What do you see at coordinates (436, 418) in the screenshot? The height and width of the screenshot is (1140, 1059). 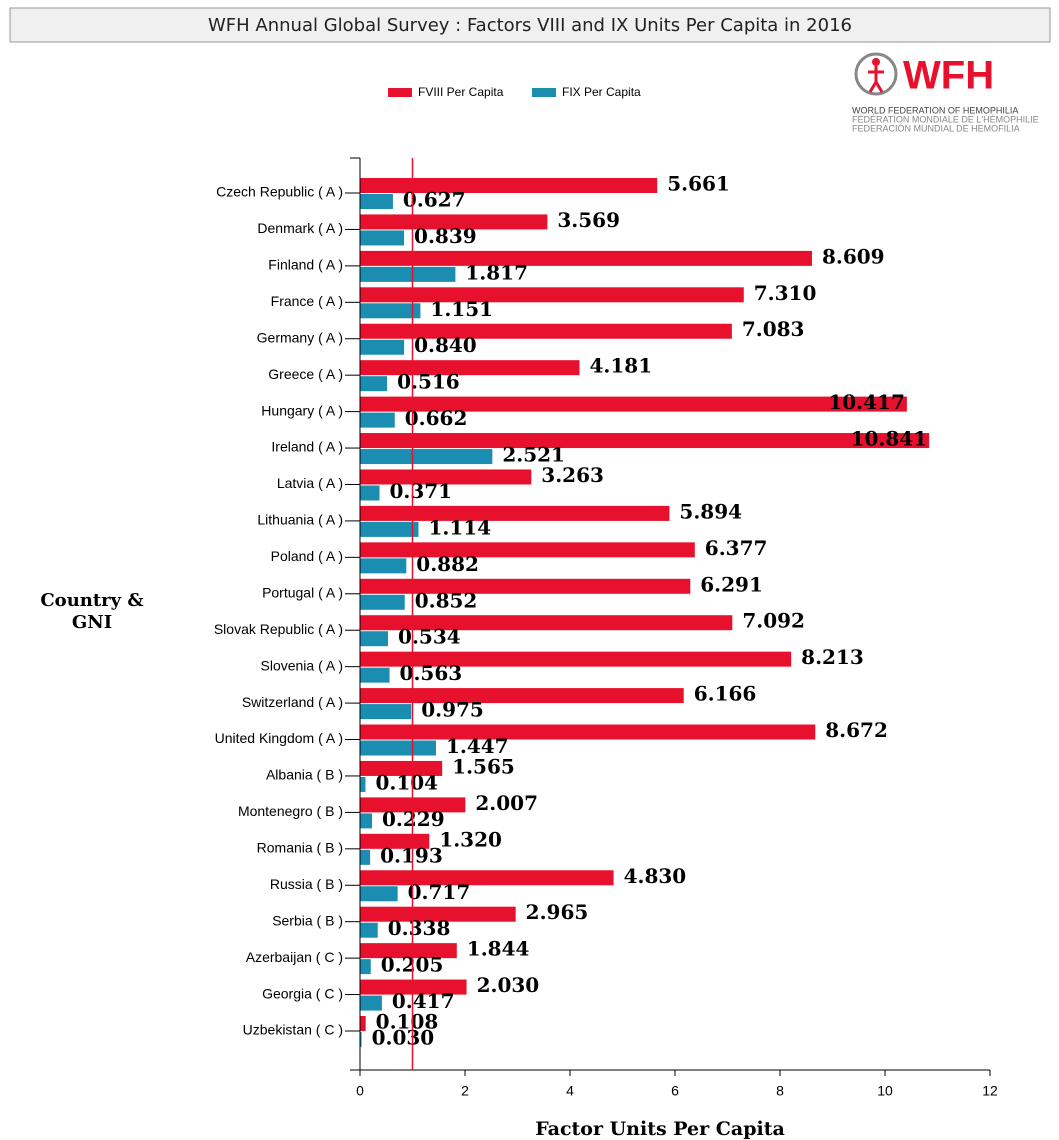 I see `data-label: 0.662` at bounding box center [436, 418].